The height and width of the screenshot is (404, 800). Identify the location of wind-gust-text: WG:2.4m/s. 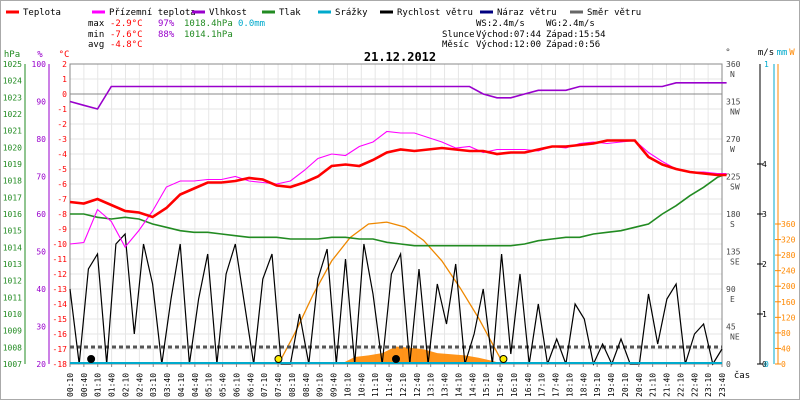
(570, 24).